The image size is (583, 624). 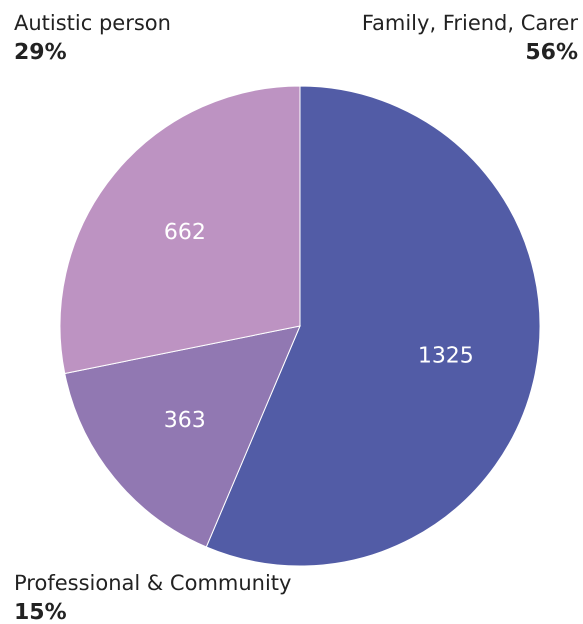 I want to click on data-label: 662, so click(x=185, y=232).